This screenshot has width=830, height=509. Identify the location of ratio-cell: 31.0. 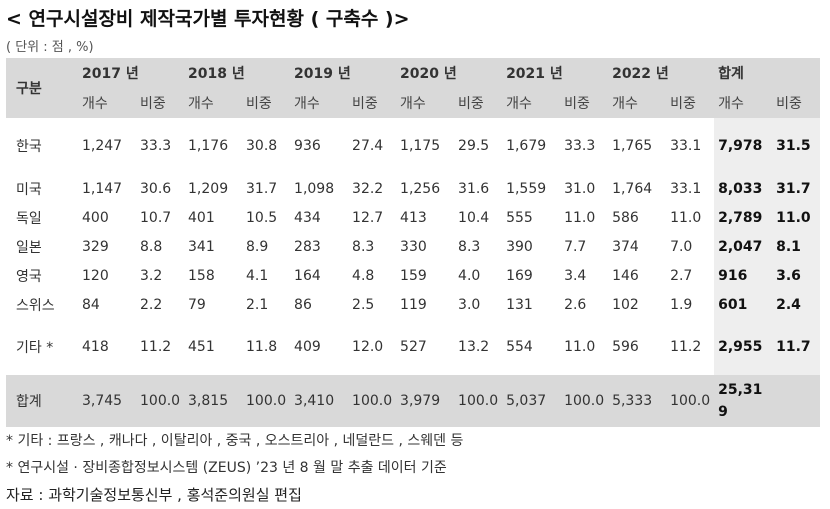
(580, 188).